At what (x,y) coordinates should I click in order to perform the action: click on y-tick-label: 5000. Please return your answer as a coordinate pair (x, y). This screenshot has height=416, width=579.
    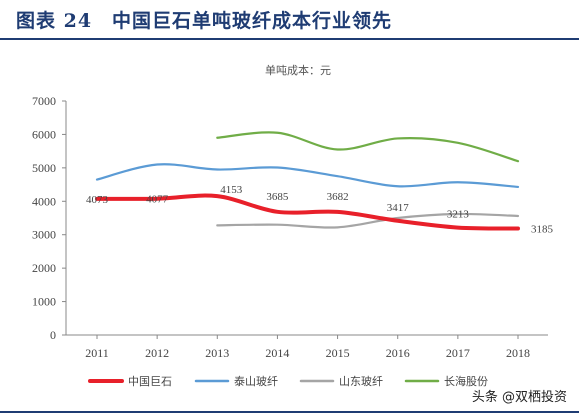
    Looking at the image, I should click on (44, 168).